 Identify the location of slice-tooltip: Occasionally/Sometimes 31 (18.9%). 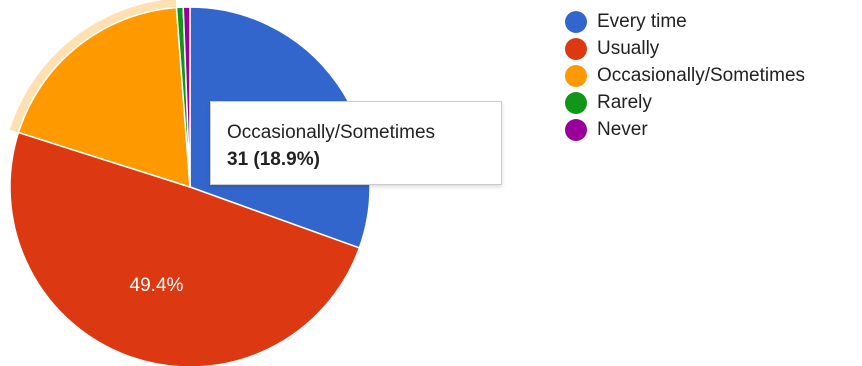
(356, 143).